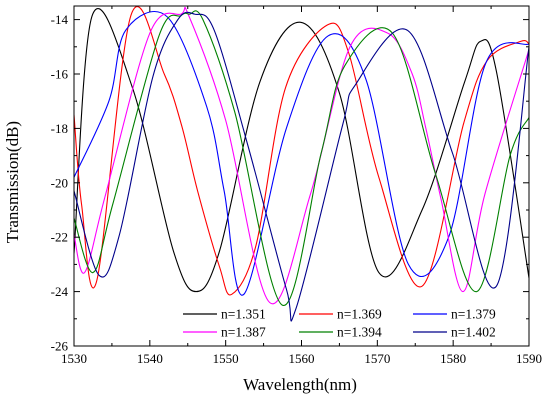 Image resolution: width=550 pixels, height=405 pixels. I want to click on x-tick-label: 1580, so click(453, 358).